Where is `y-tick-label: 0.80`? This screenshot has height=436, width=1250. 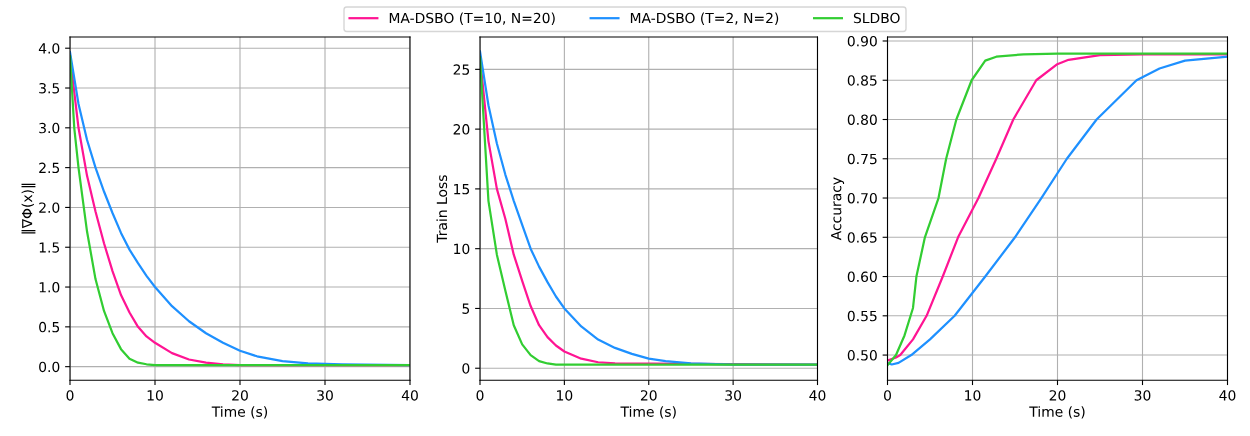 y-tick-label: 0.80 is located at coordinates (862, 119).